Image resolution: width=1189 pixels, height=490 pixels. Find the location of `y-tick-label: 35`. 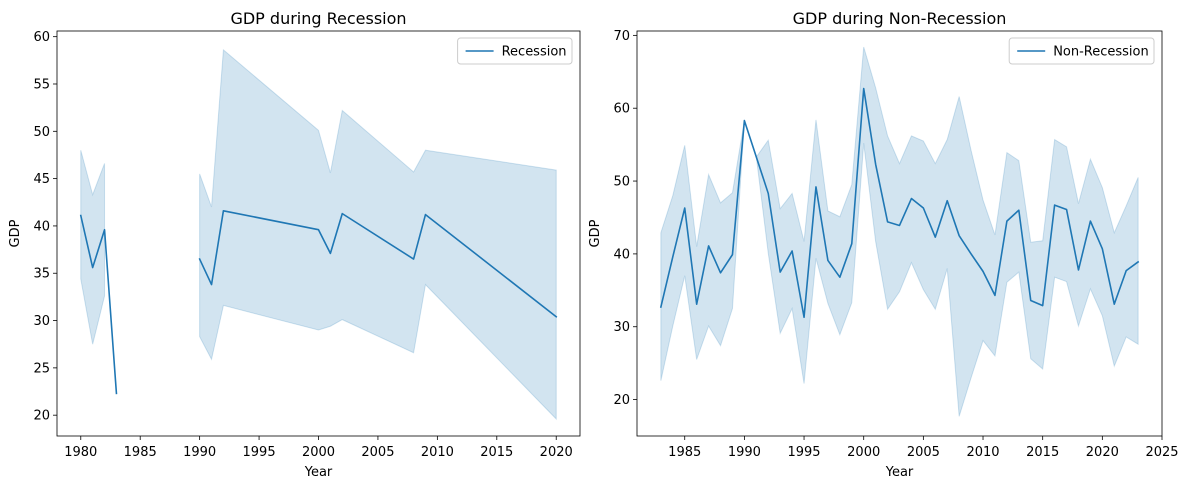

y-tick-label: 35 is located at coordinates (41, 274).